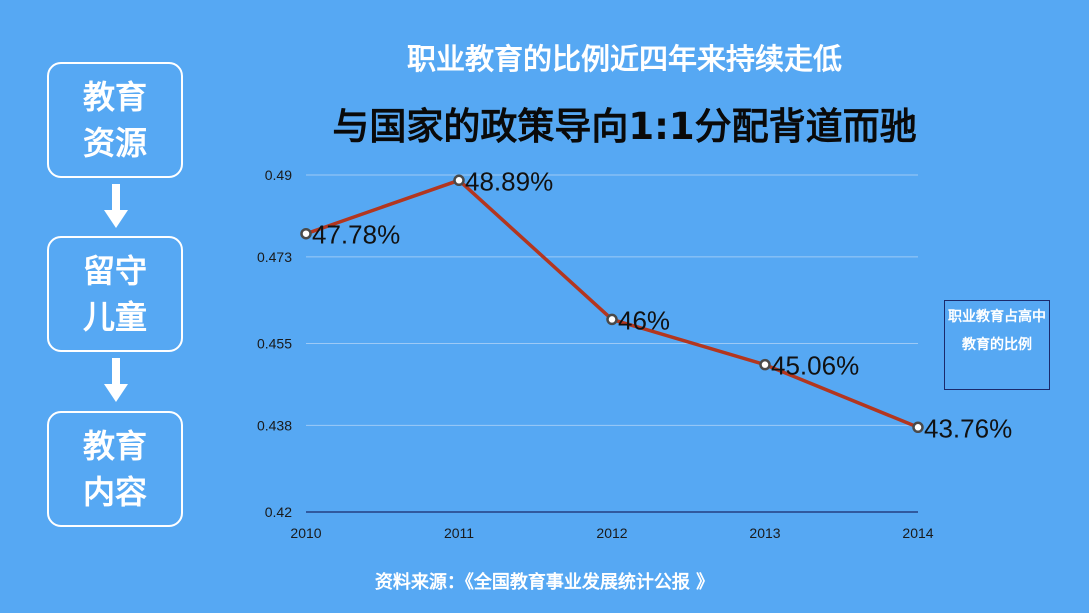 This screenshot has height=613, width=1089. I want to click on x-tick-label: 2011, so click(459, 533).